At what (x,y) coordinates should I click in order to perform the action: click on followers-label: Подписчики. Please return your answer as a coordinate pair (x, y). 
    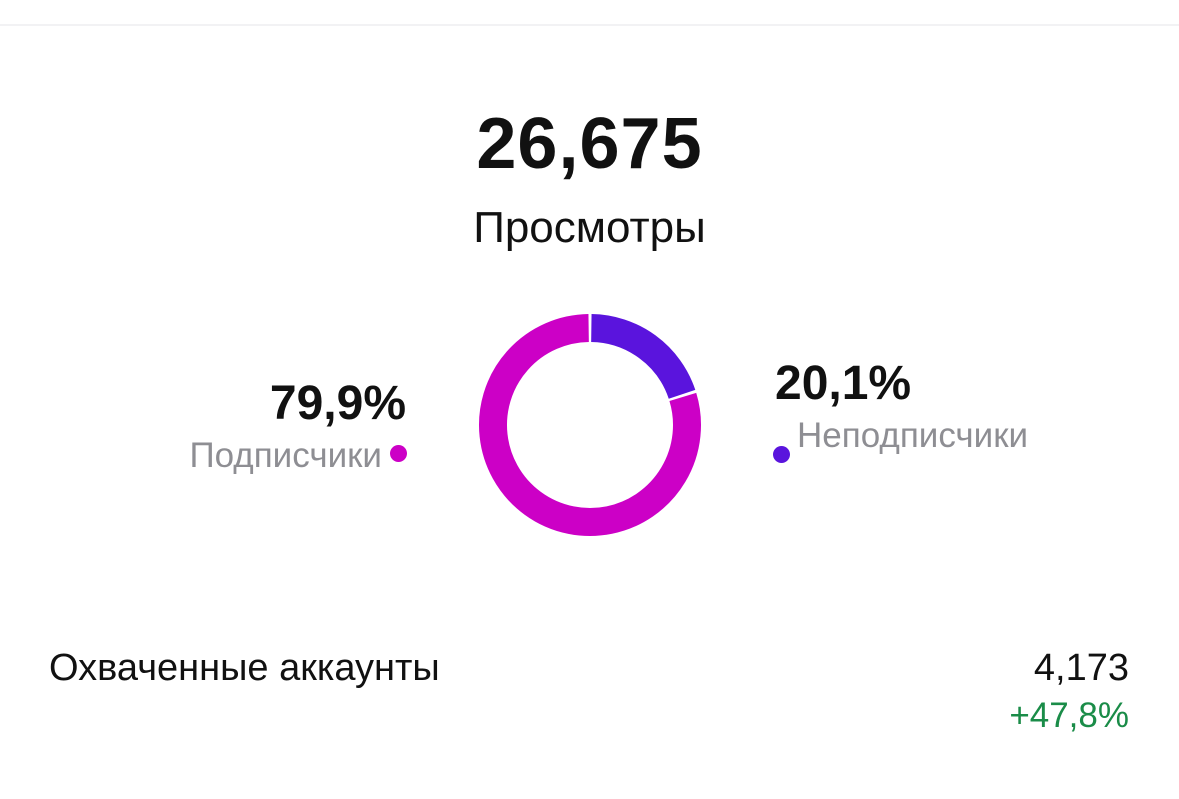
    Looking at the image, I should click on (285, 455).